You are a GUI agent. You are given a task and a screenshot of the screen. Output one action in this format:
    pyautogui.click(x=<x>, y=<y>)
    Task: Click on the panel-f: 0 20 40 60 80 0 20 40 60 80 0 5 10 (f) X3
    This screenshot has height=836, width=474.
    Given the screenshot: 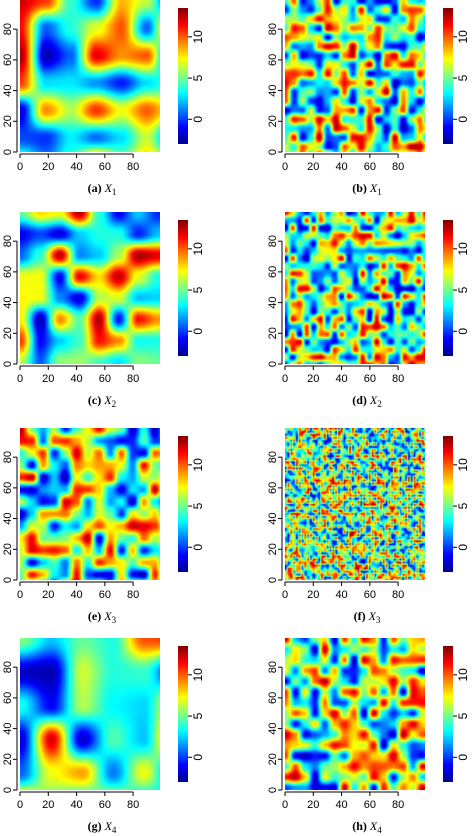 What is the action you would take?
    pyautogui.click(x=368, y=526)
    